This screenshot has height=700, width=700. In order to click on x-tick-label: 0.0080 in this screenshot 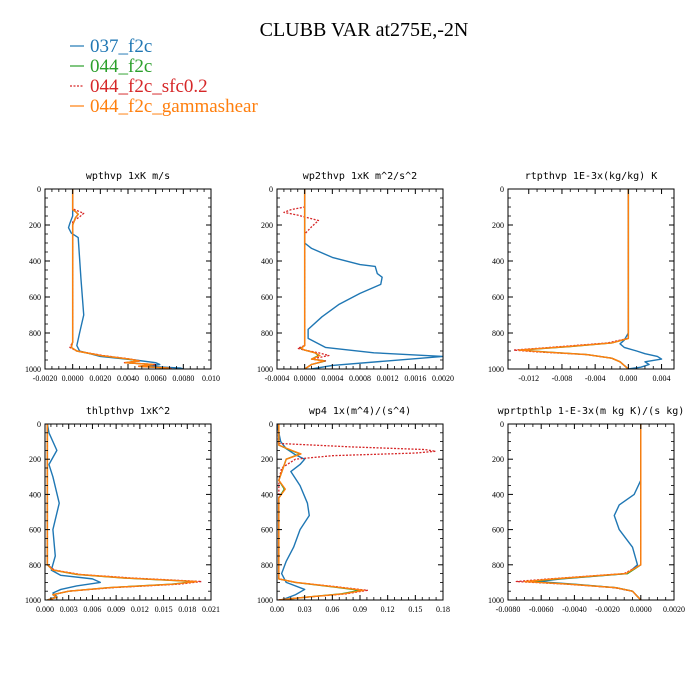, I will do `click(183, 378)`.